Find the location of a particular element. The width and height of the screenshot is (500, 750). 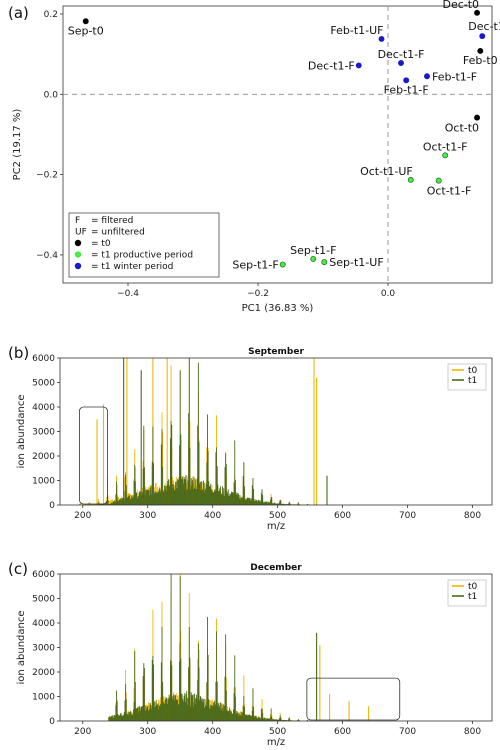

panel-label-b: (b) is located at coordinates (18, 353).